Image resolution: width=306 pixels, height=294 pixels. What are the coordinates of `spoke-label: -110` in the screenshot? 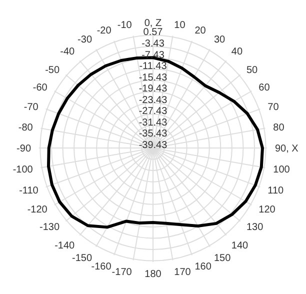 It's located at (29, 190).